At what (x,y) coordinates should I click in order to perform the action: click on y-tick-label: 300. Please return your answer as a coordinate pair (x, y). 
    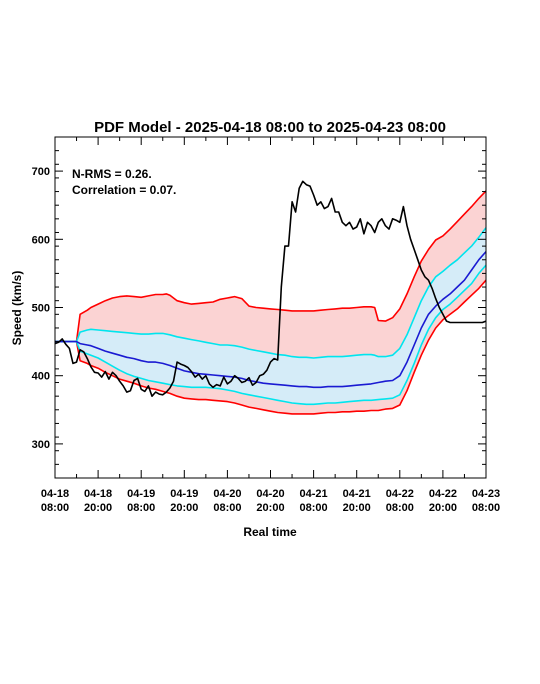
    Looking at the image, I should click on (41, 445).